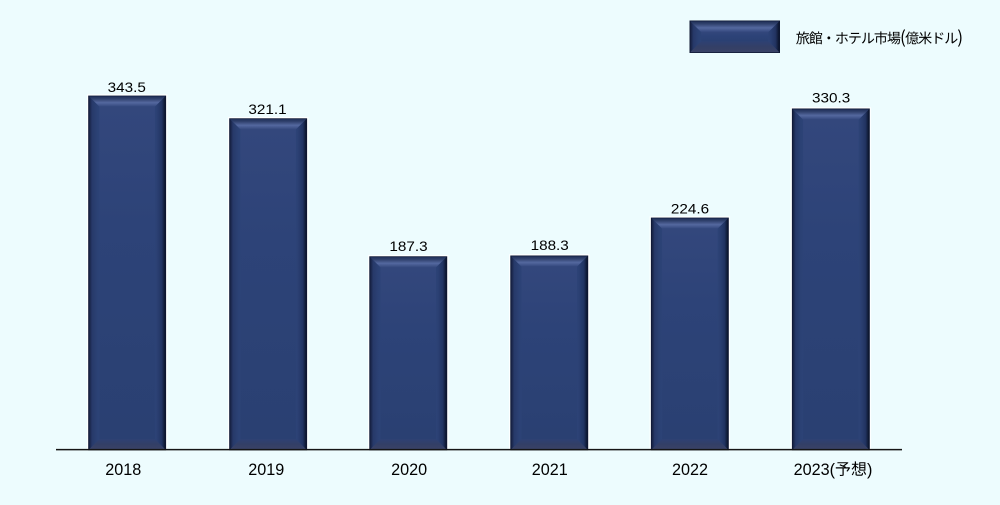  What do you see at coordinates (123, 470) in the screenshot?
I see `svg-text: 2018` at bounding box center [123, 470].